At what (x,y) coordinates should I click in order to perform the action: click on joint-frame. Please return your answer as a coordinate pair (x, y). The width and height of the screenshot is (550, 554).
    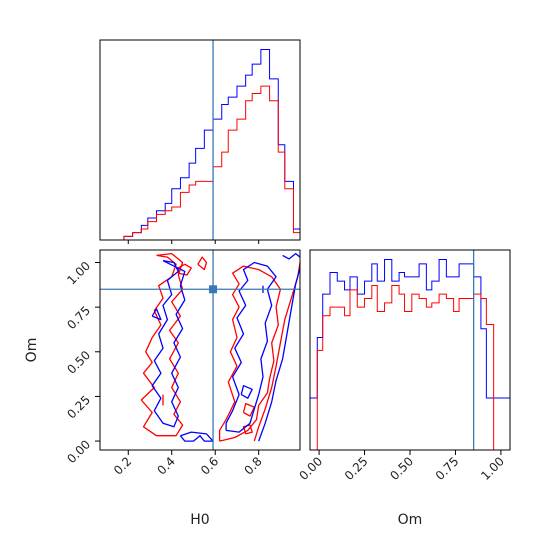
    Looking at the image, I should click on (200, 350).